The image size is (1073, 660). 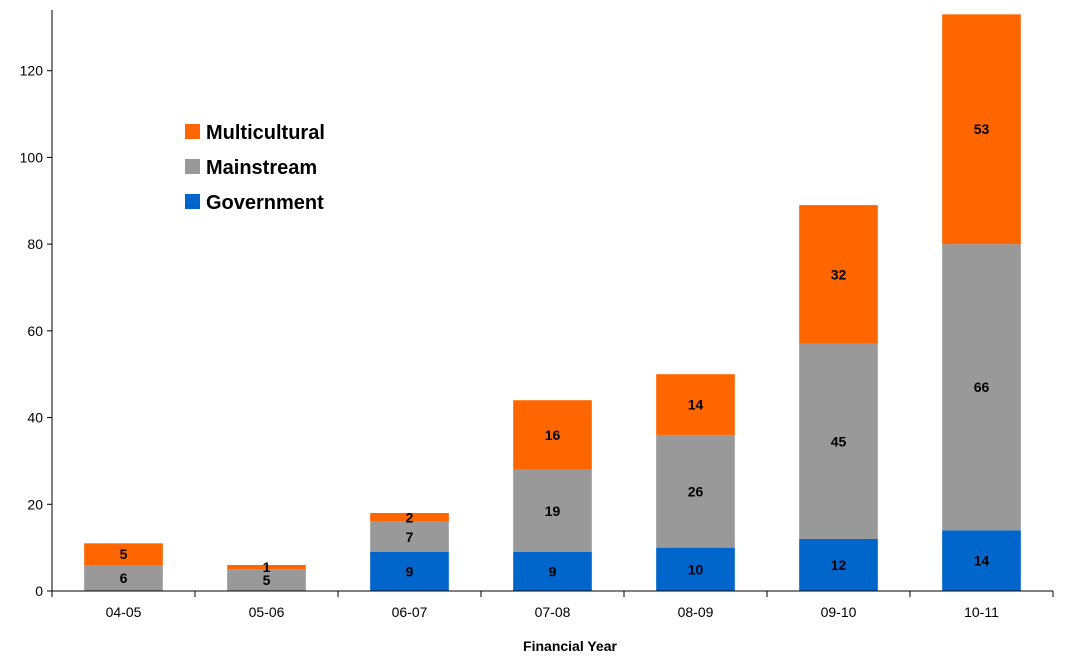 I want to click on data-label-multicultural-05-06: 1, so click(x=267, y=567).